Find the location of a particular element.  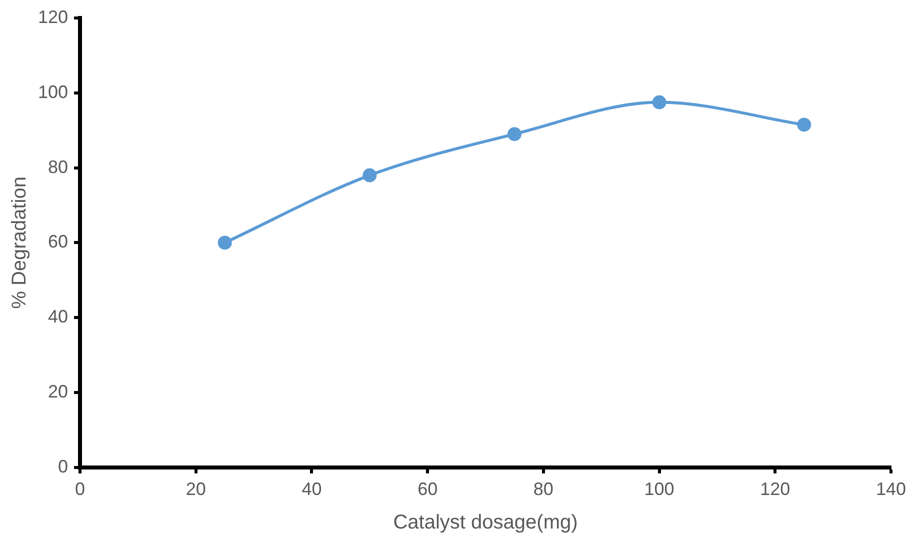

y-tick-label: 120 is located at coordinates (53, 16).